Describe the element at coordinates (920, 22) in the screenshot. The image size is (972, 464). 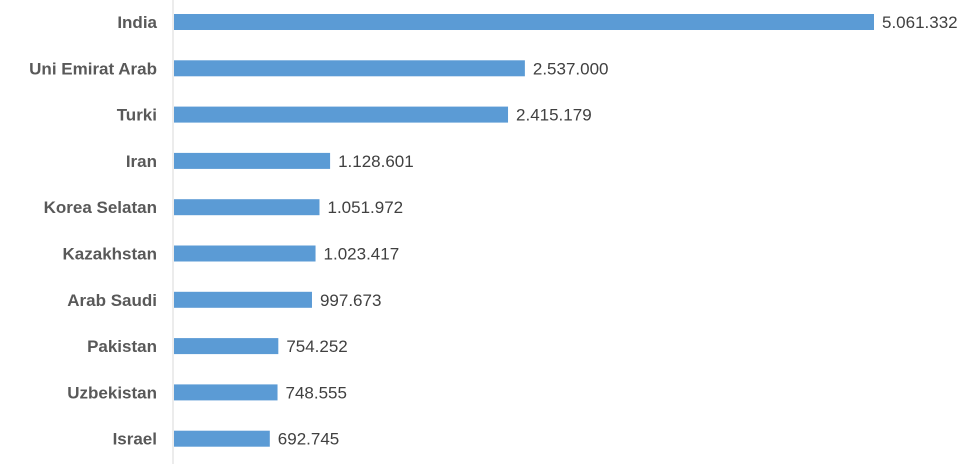
I see `data-label: 5.061.332` at that location.